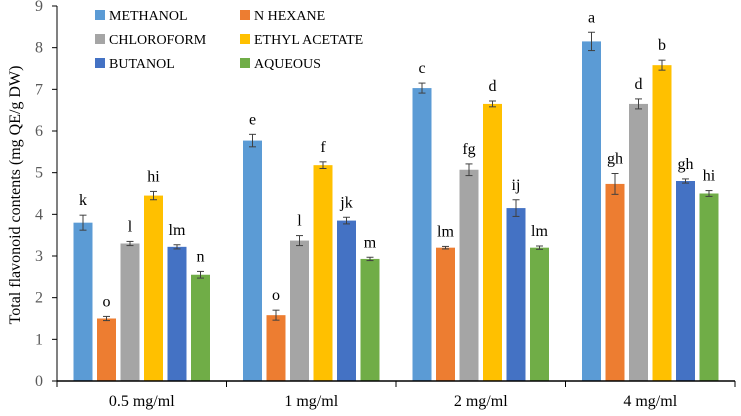 This screenshot has width=741, height=416. I want to click on y-tick-label: 5, so click(39, 173).